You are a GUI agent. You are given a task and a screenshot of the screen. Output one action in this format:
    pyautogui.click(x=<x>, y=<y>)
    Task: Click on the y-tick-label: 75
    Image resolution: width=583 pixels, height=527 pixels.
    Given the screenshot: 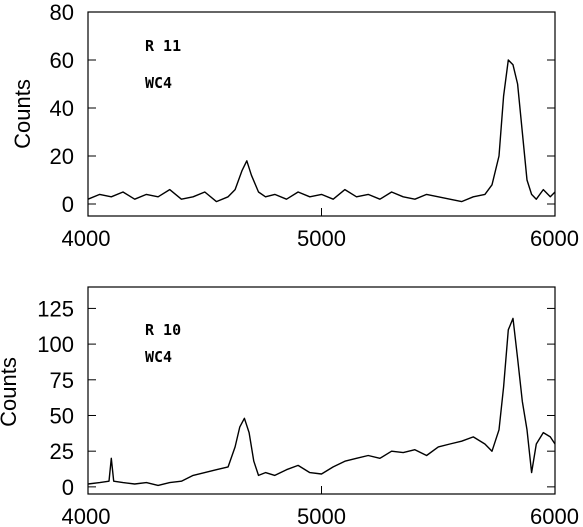 What is the action you would take?
    pyautogui.click(x=62, y=380)
    